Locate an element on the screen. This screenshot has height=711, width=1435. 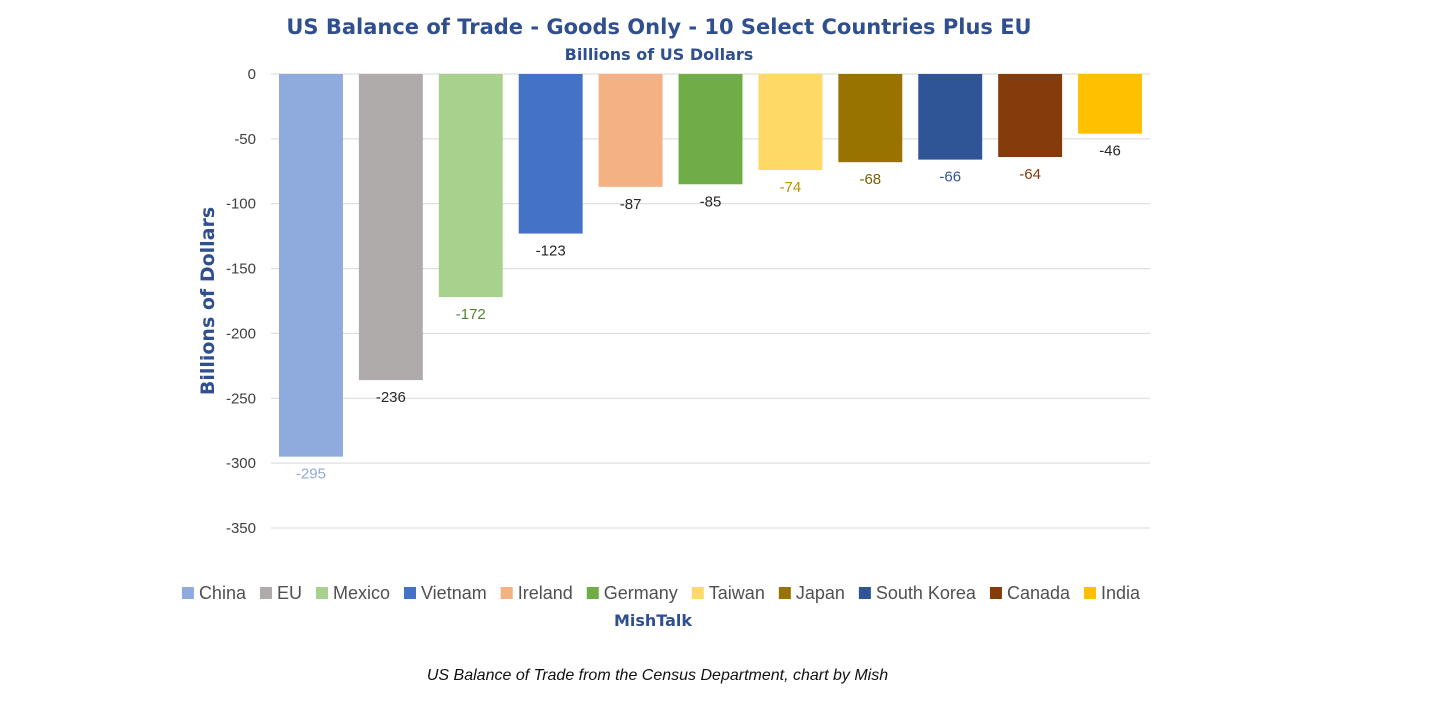
legend-swatch-canada is located at coordinates (995, 593).